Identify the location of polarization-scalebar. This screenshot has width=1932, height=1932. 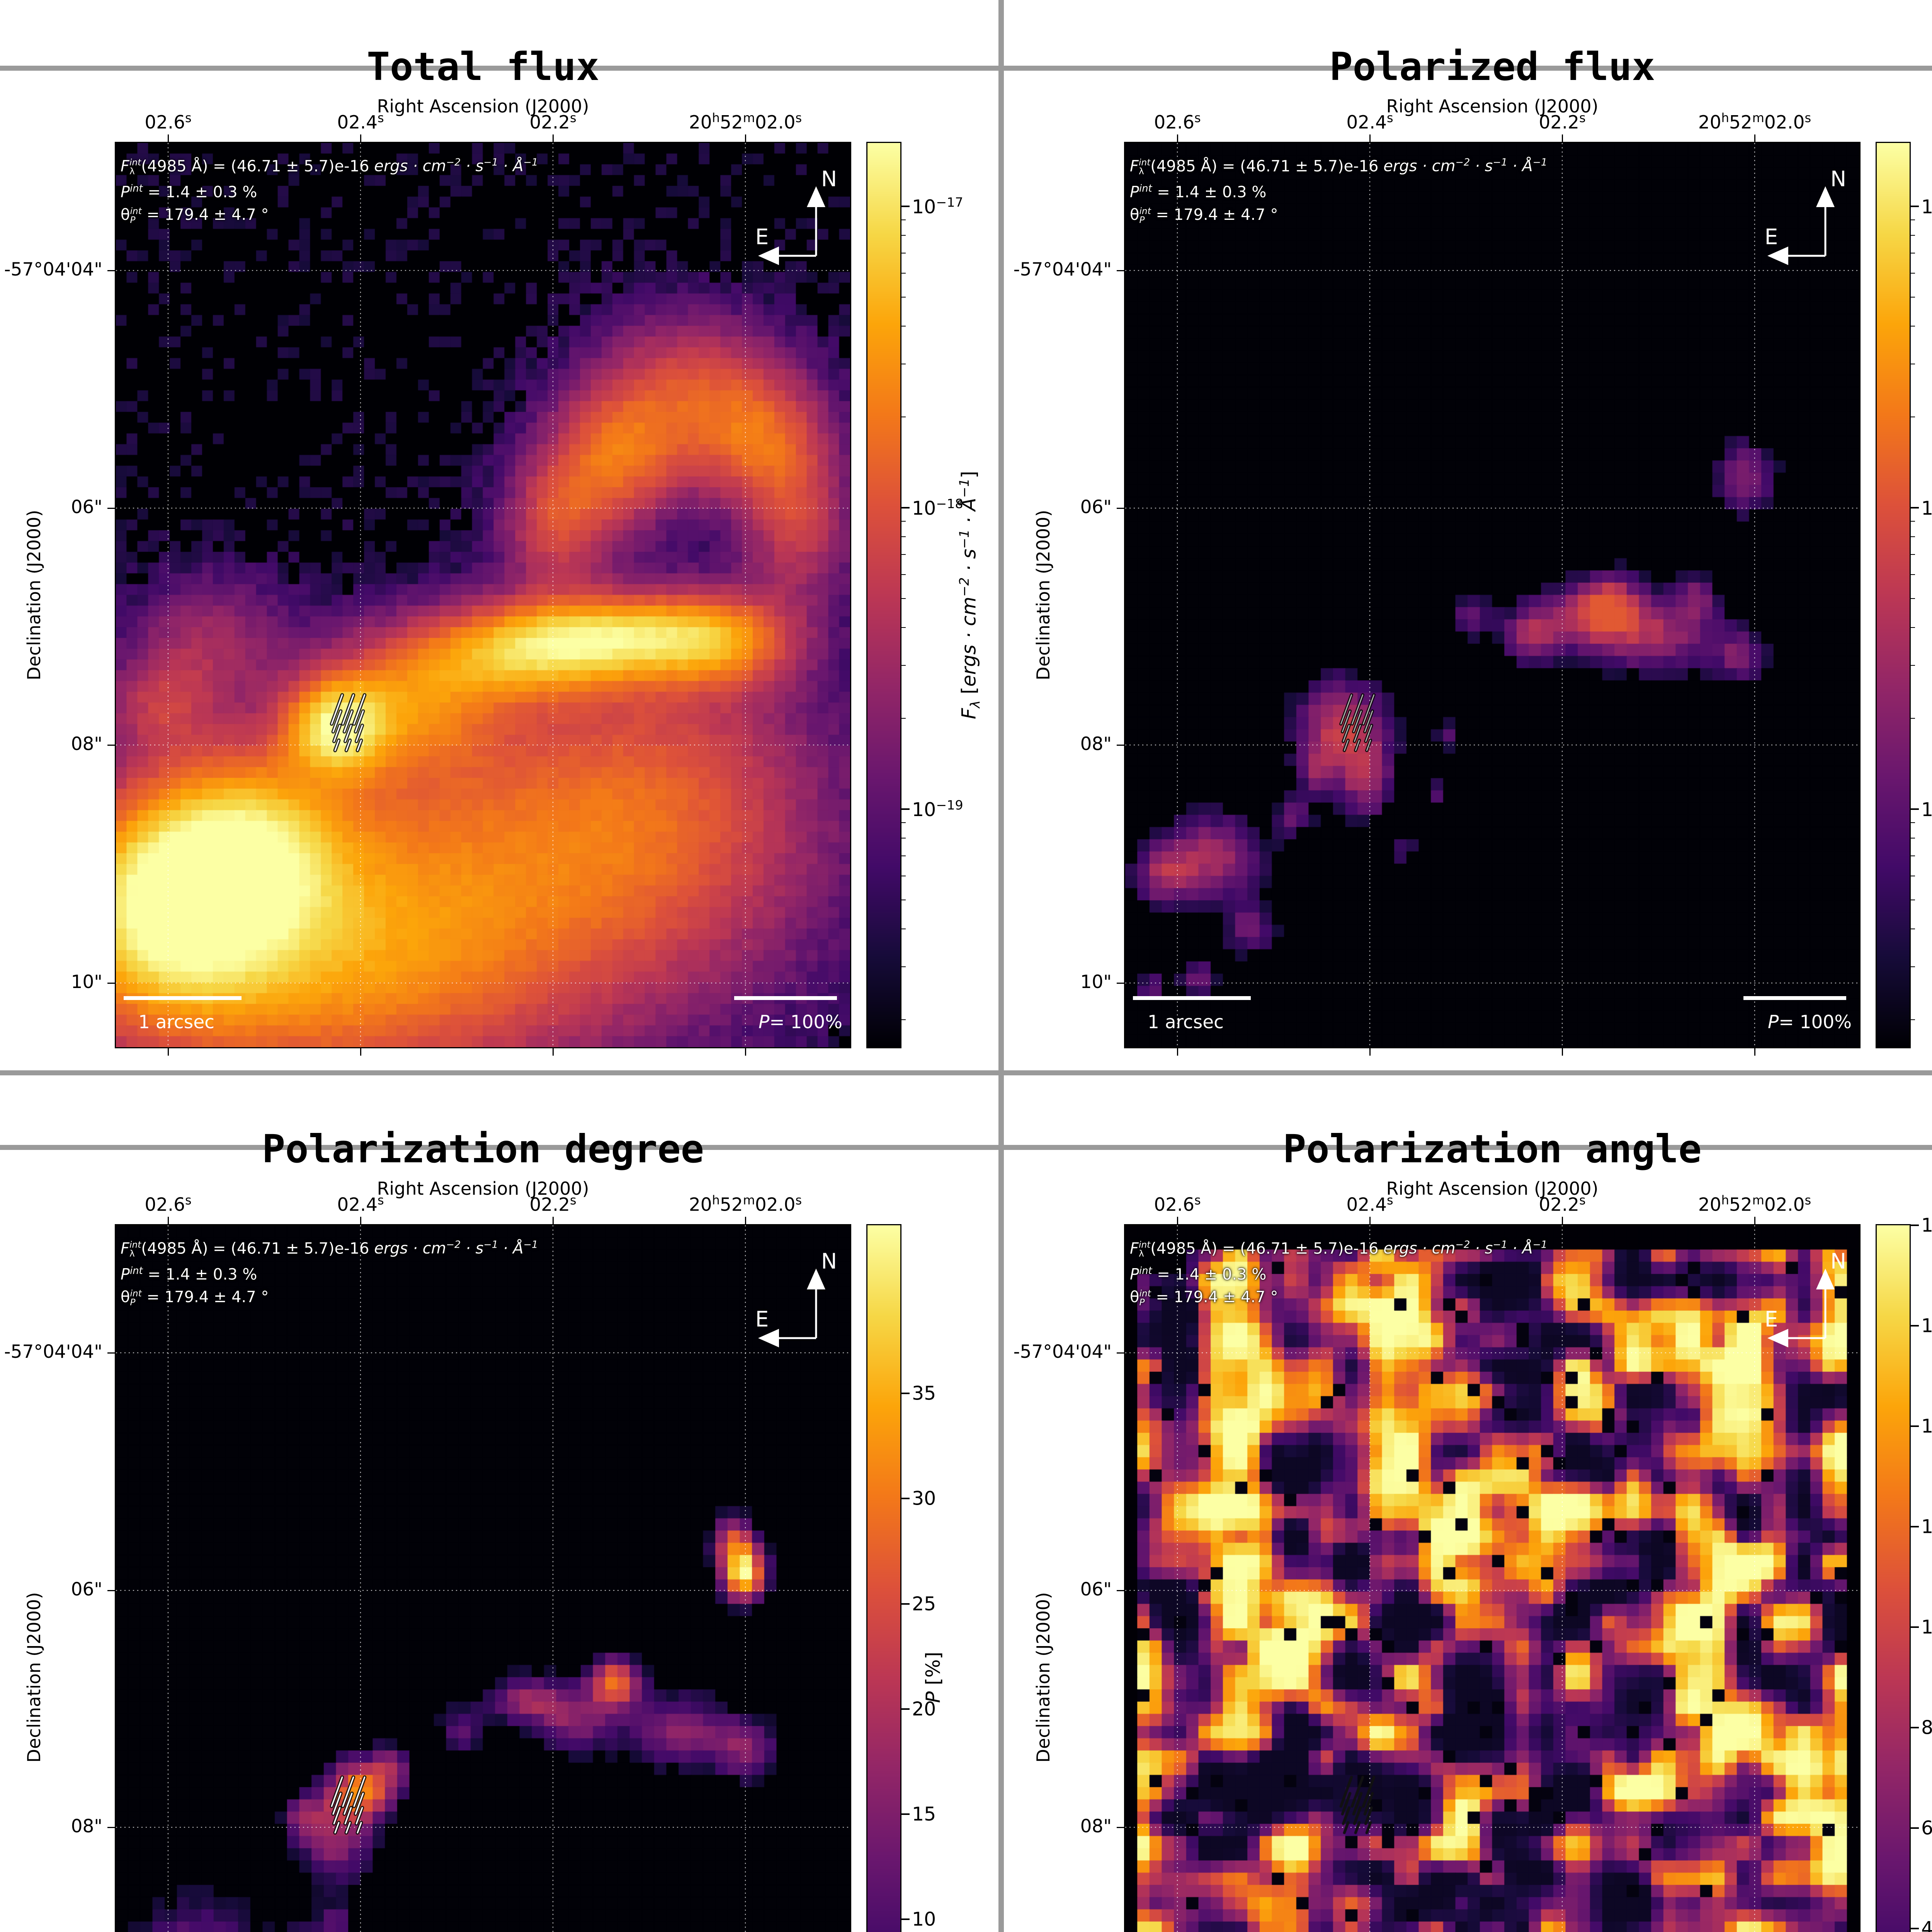
(1795, 998).